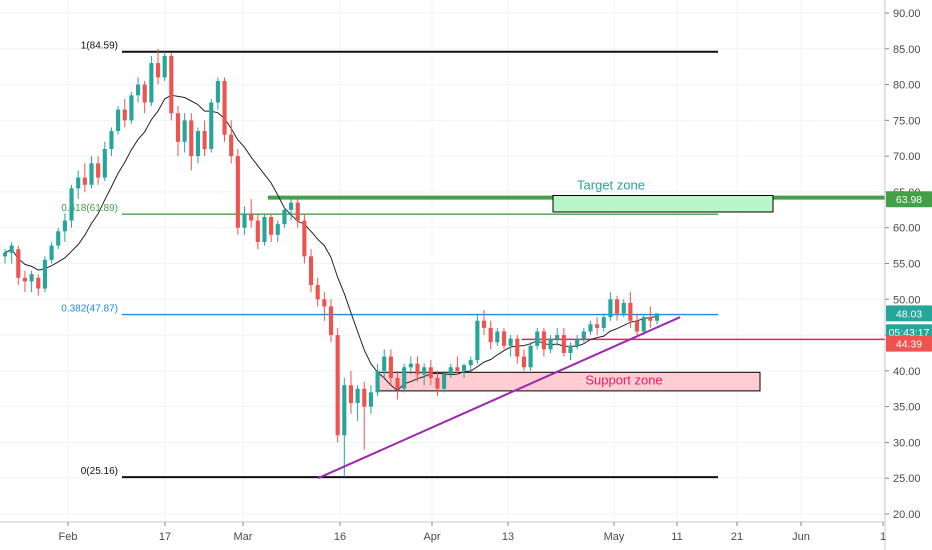 The image size is (932, 550). Describe the element at coordinates (623, 379) in the screenshot. I see `support-zone-label: Support zone` at that location.